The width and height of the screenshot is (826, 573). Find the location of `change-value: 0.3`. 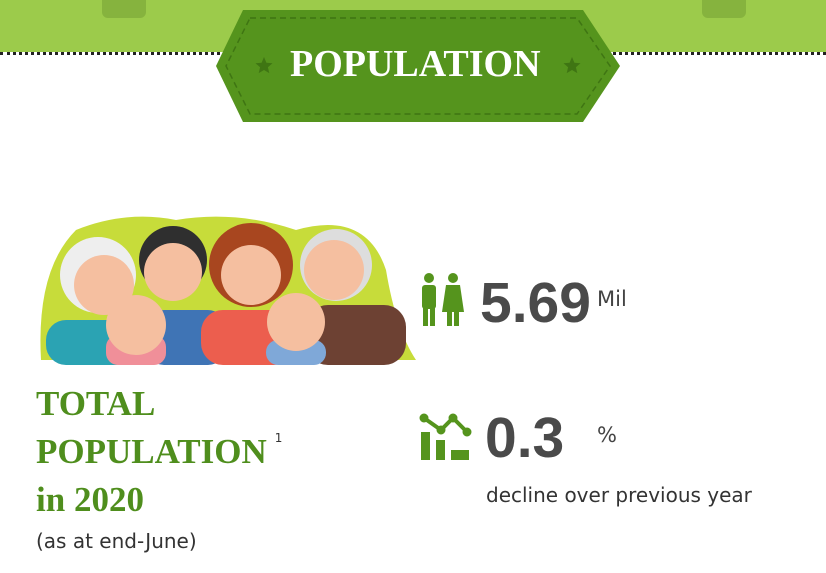

change-value: 0.3 is located at coordinates (525, 438).